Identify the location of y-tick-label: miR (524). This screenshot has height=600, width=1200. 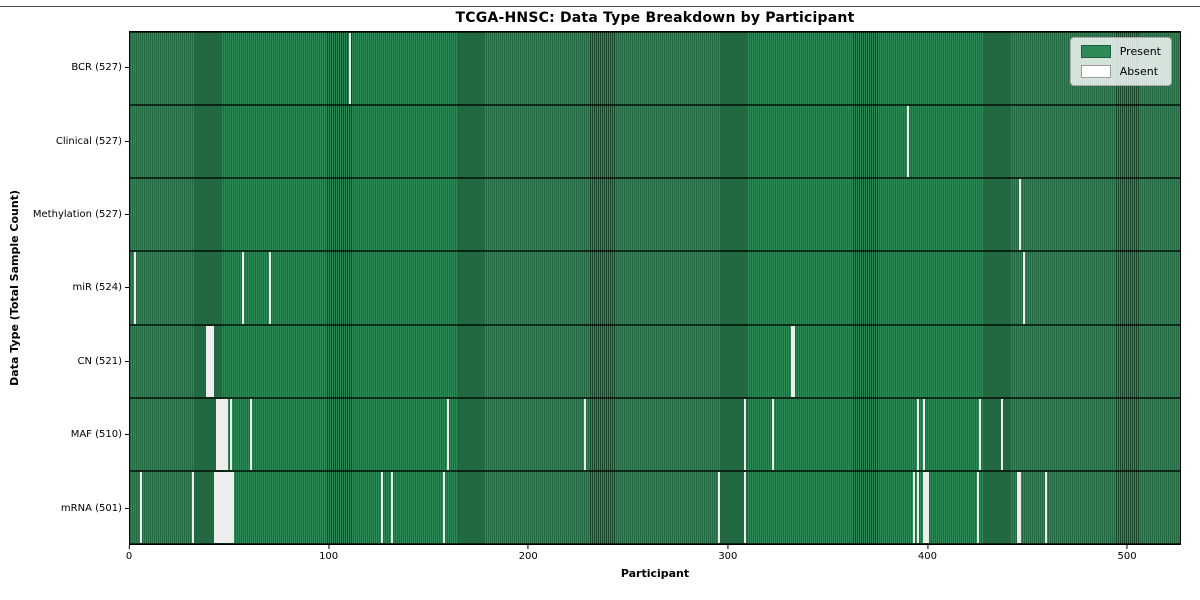
(97, 288).